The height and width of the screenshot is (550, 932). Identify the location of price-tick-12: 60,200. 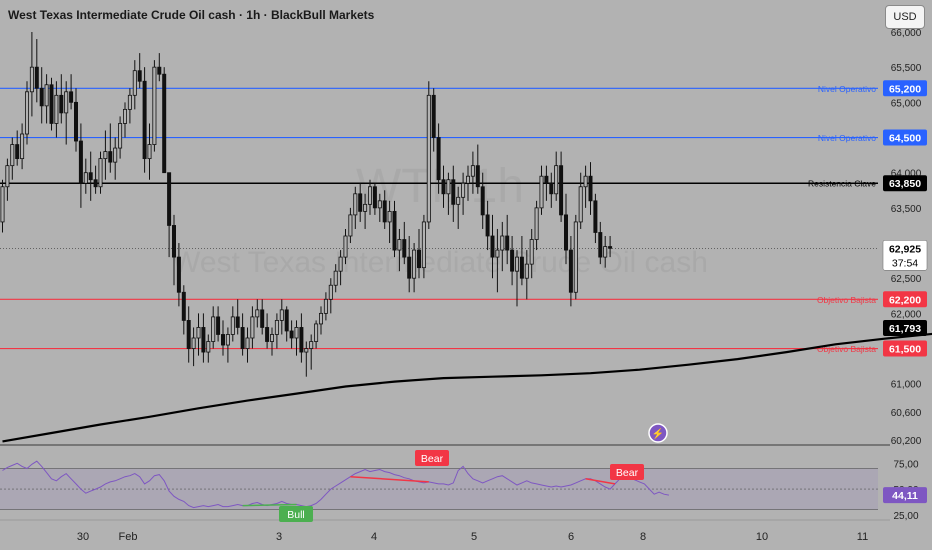
(906, 441).